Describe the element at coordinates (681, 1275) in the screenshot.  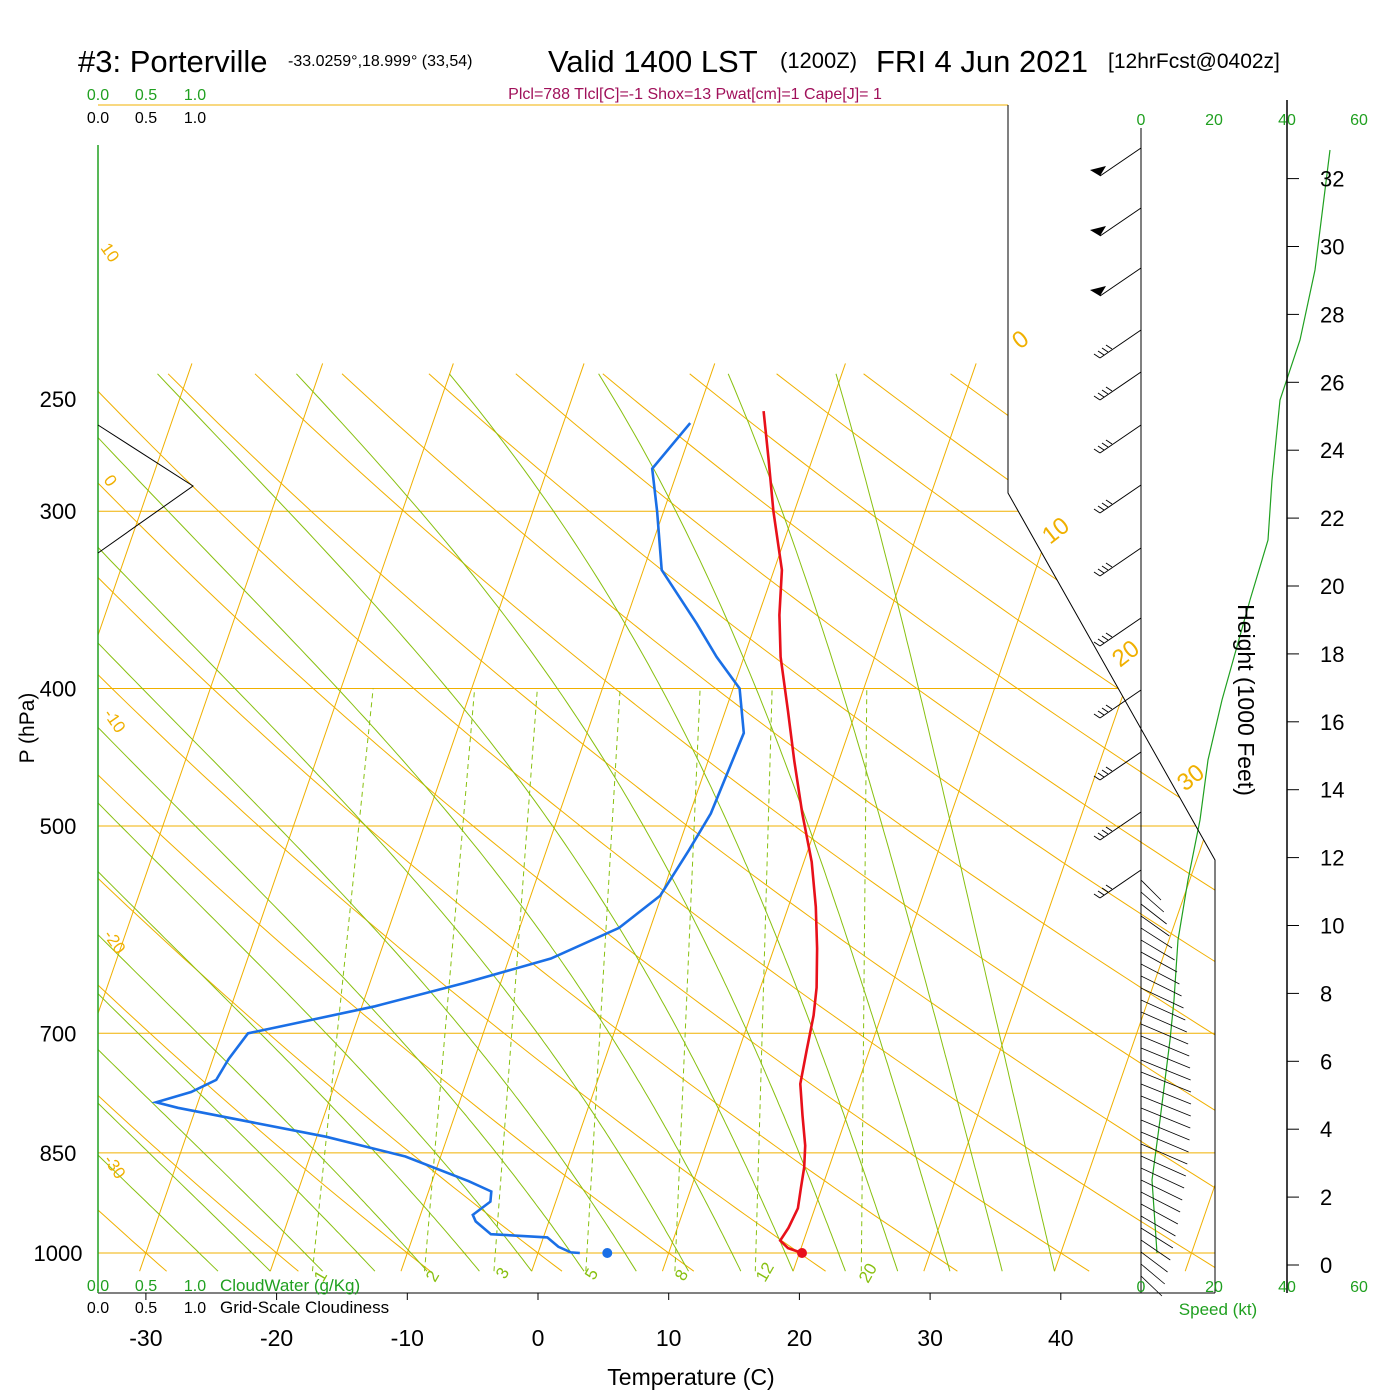
I see `mixing-ratio-label: 8` at that location.